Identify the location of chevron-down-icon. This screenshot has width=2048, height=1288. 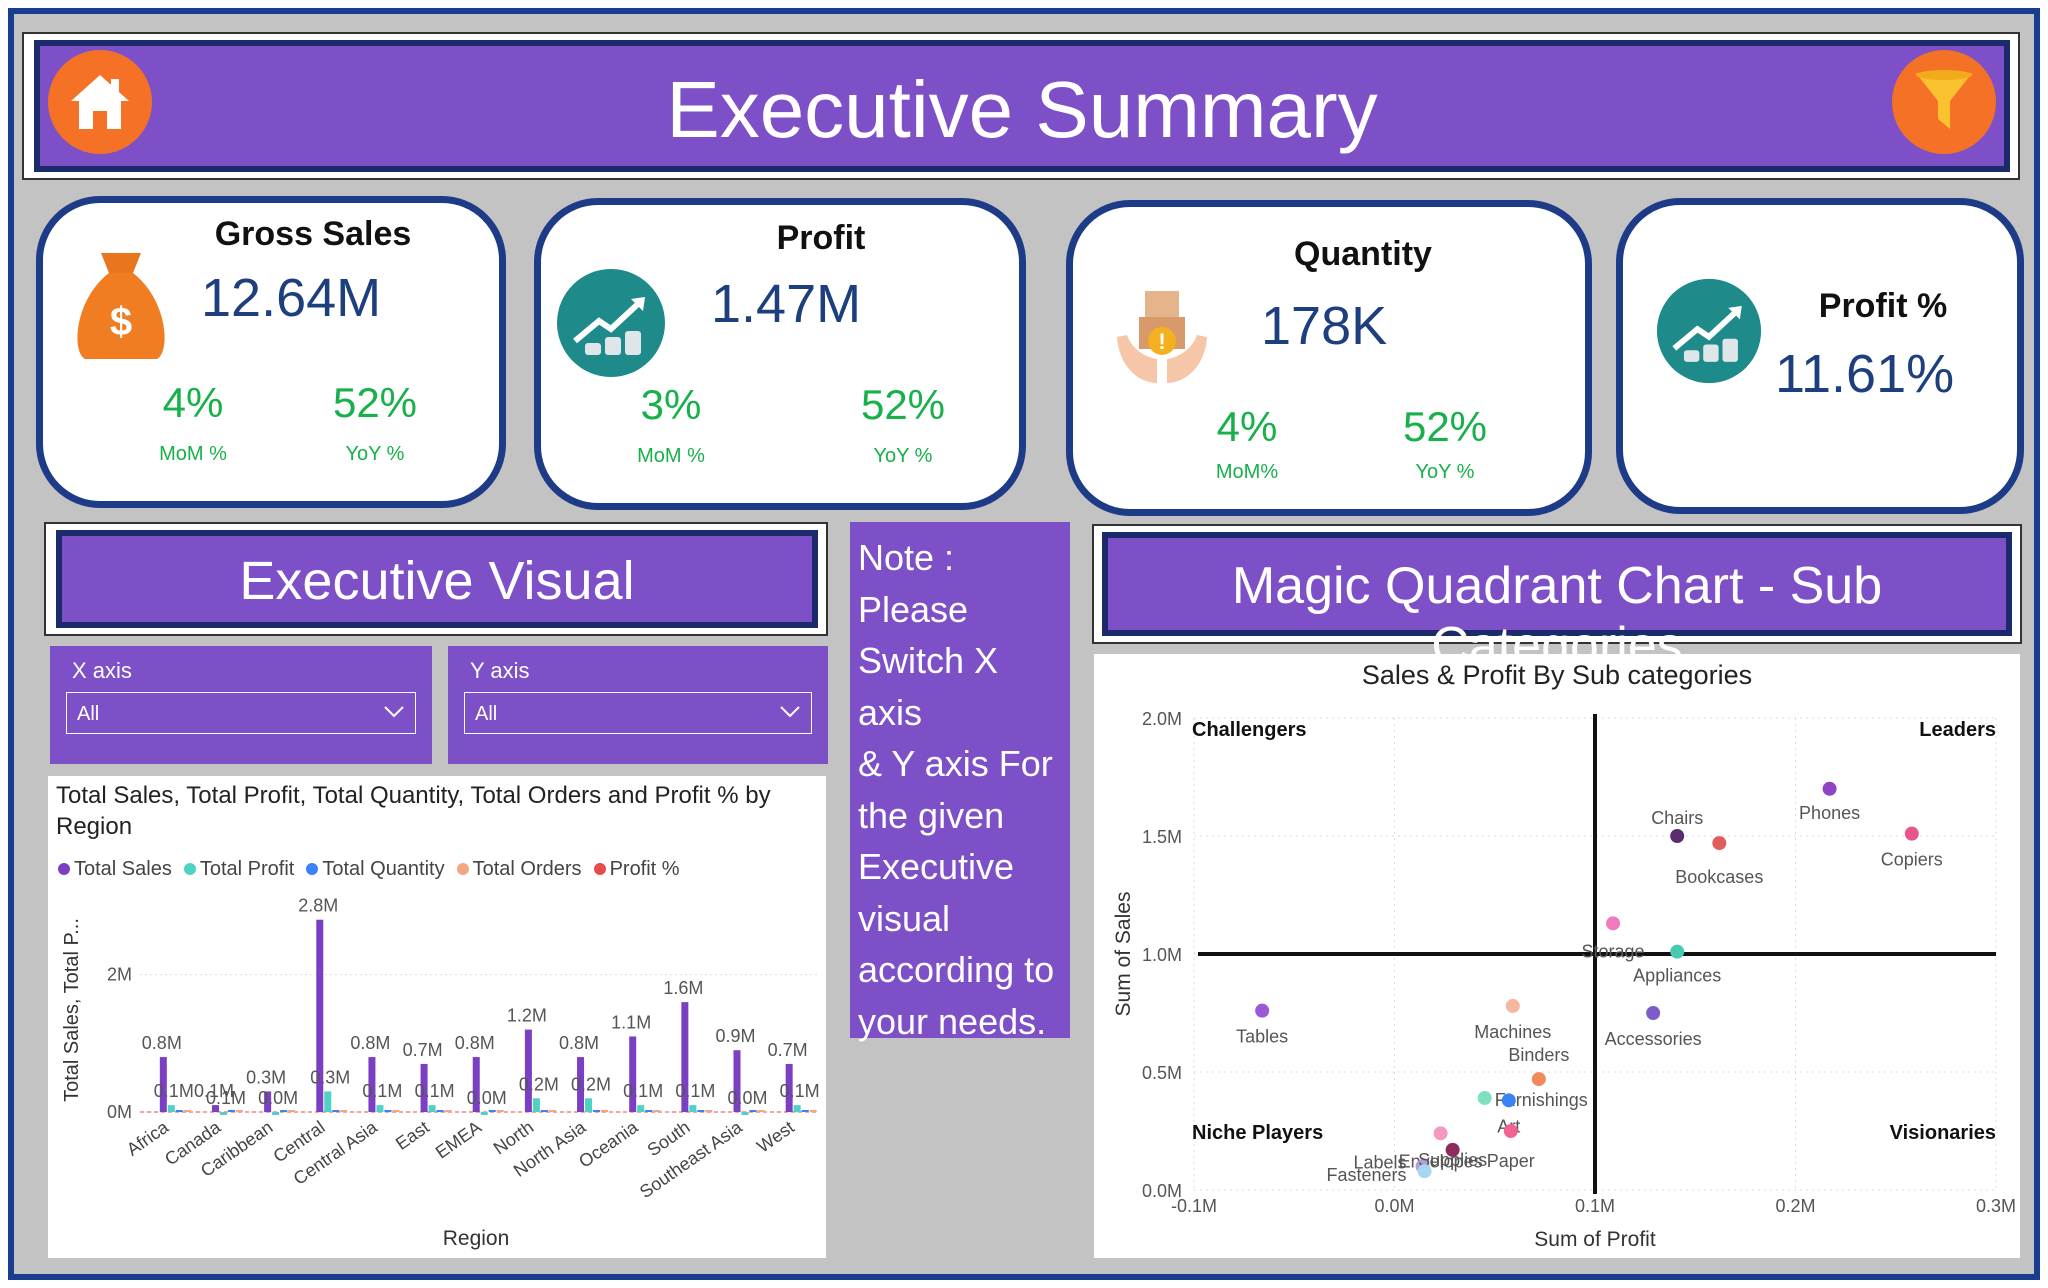
(394, 712).